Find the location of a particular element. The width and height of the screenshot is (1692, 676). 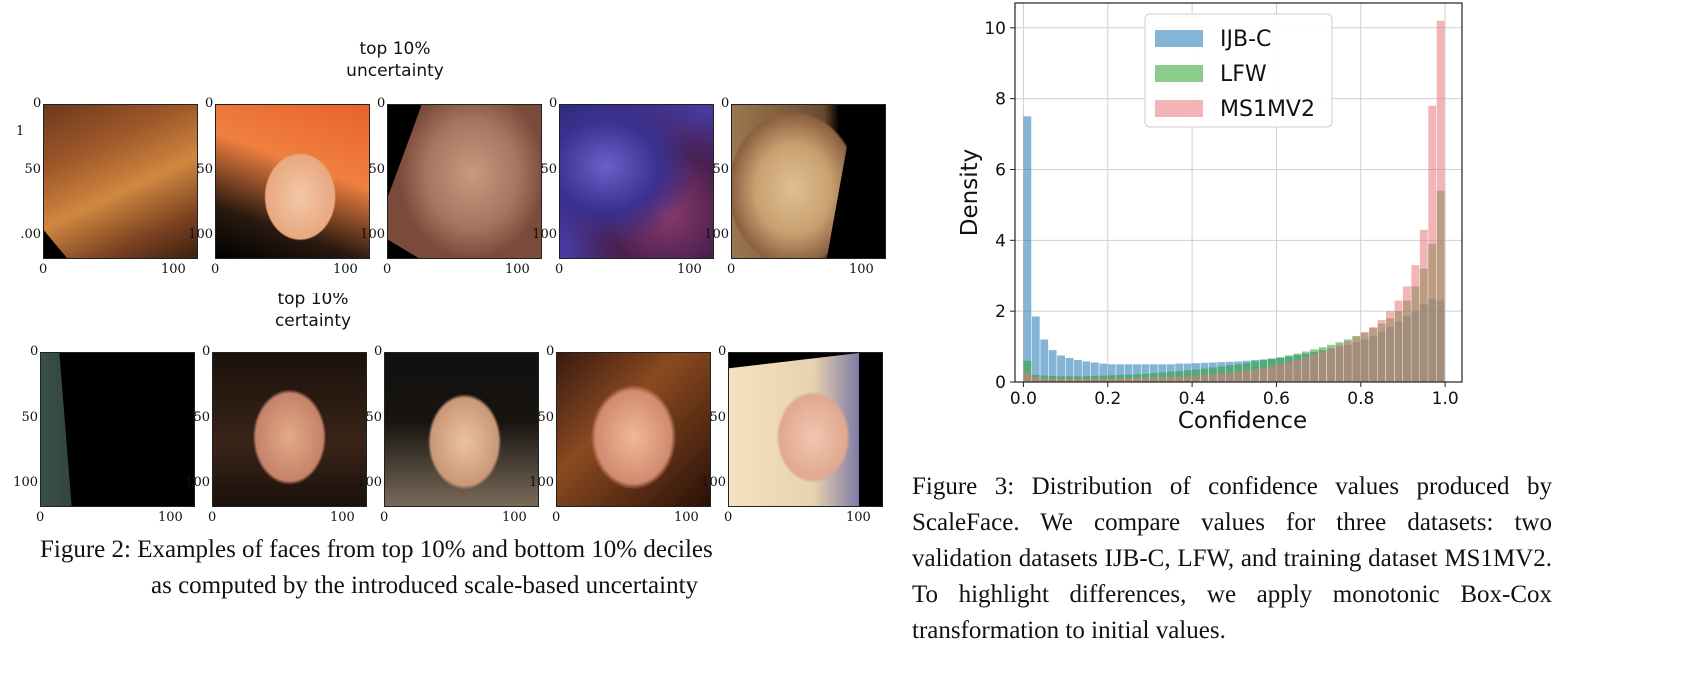

y-axis-label: Density is located at coordinates (970, 192).